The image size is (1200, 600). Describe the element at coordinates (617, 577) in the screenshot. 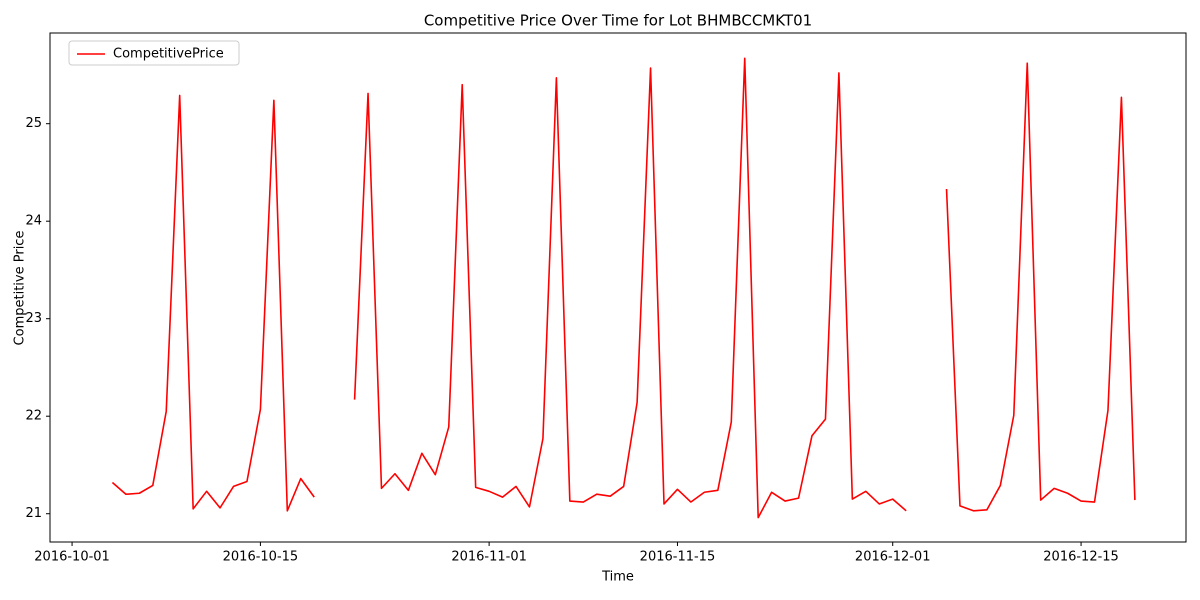

I see `x-axis-label: Time` at that location.